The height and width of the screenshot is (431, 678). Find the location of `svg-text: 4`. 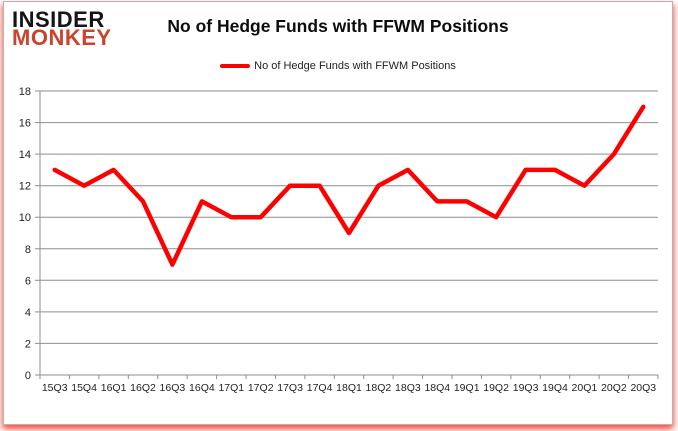

svg-text: 4 is located at coordinates (28, 313).